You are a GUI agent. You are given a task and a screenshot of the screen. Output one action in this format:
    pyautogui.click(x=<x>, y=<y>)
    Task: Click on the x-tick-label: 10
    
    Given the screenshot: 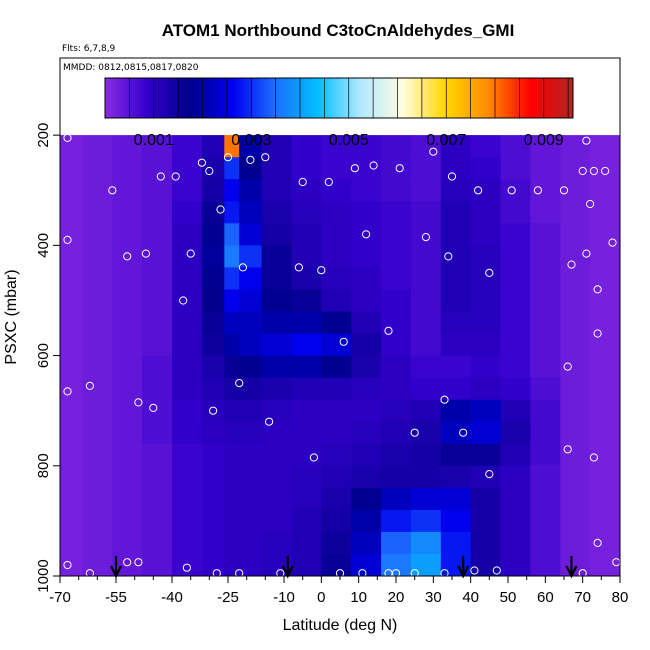 What is the action you would take?
    pyautogui.click(x=358, y=597)
    